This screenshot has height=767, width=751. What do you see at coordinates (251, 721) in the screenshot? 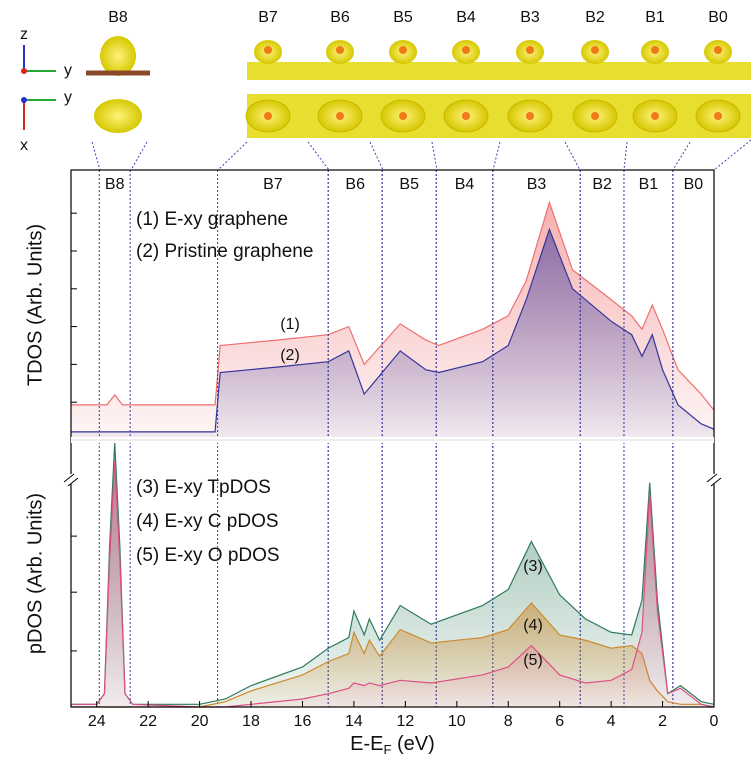
I see `x-tick-label: 18` at bounding box center [251, 721].